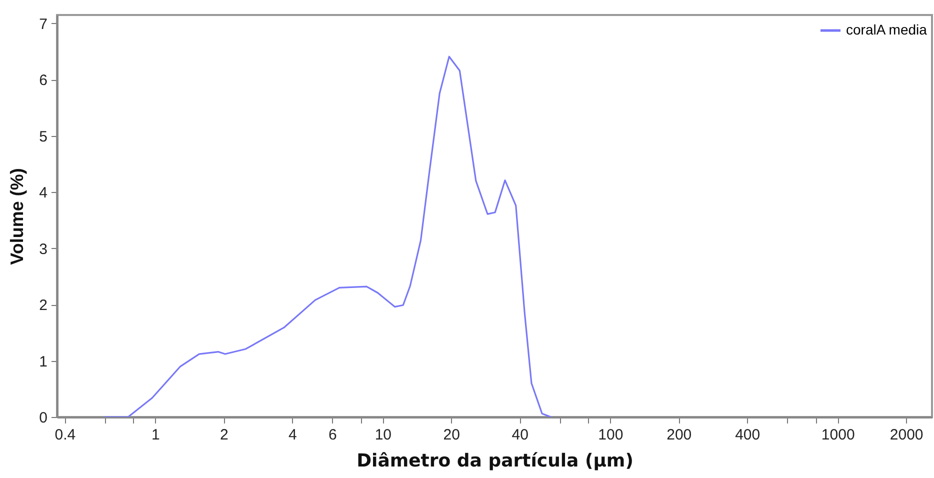  I want to click on y-tick-label: 6, so click(43, 81).